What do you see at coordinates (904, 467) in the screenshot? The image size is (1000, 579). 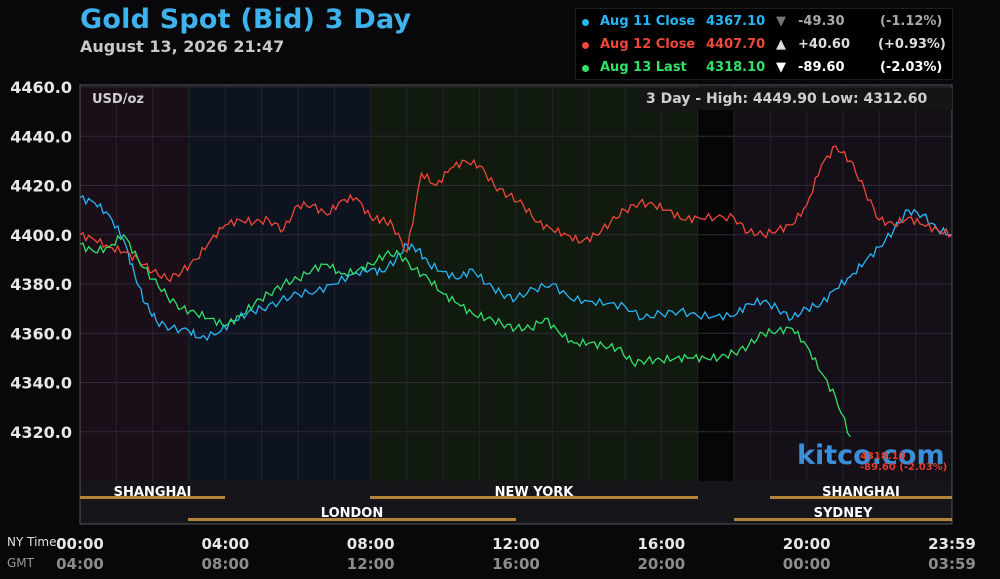 I see `last-price-change: -89.60 (-2.03%)` at bounding box center [904, 467].